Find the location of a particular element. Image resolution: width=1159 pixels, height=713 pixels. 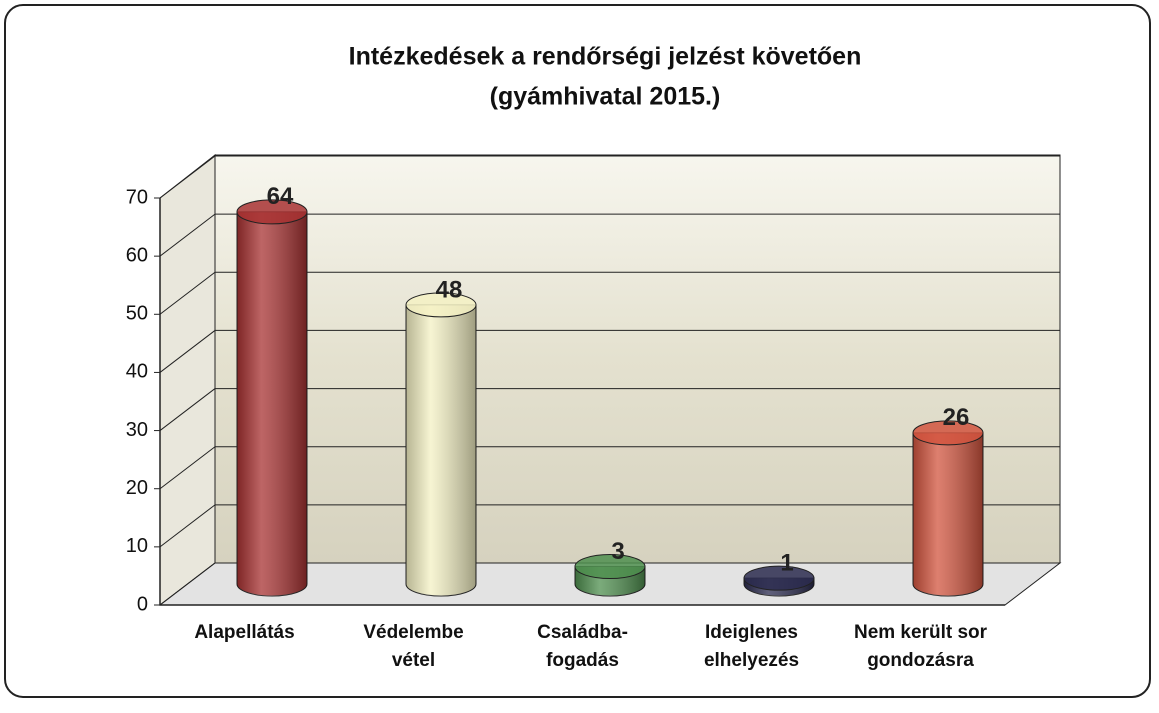

side-wall is located at coordinates (187, 380).